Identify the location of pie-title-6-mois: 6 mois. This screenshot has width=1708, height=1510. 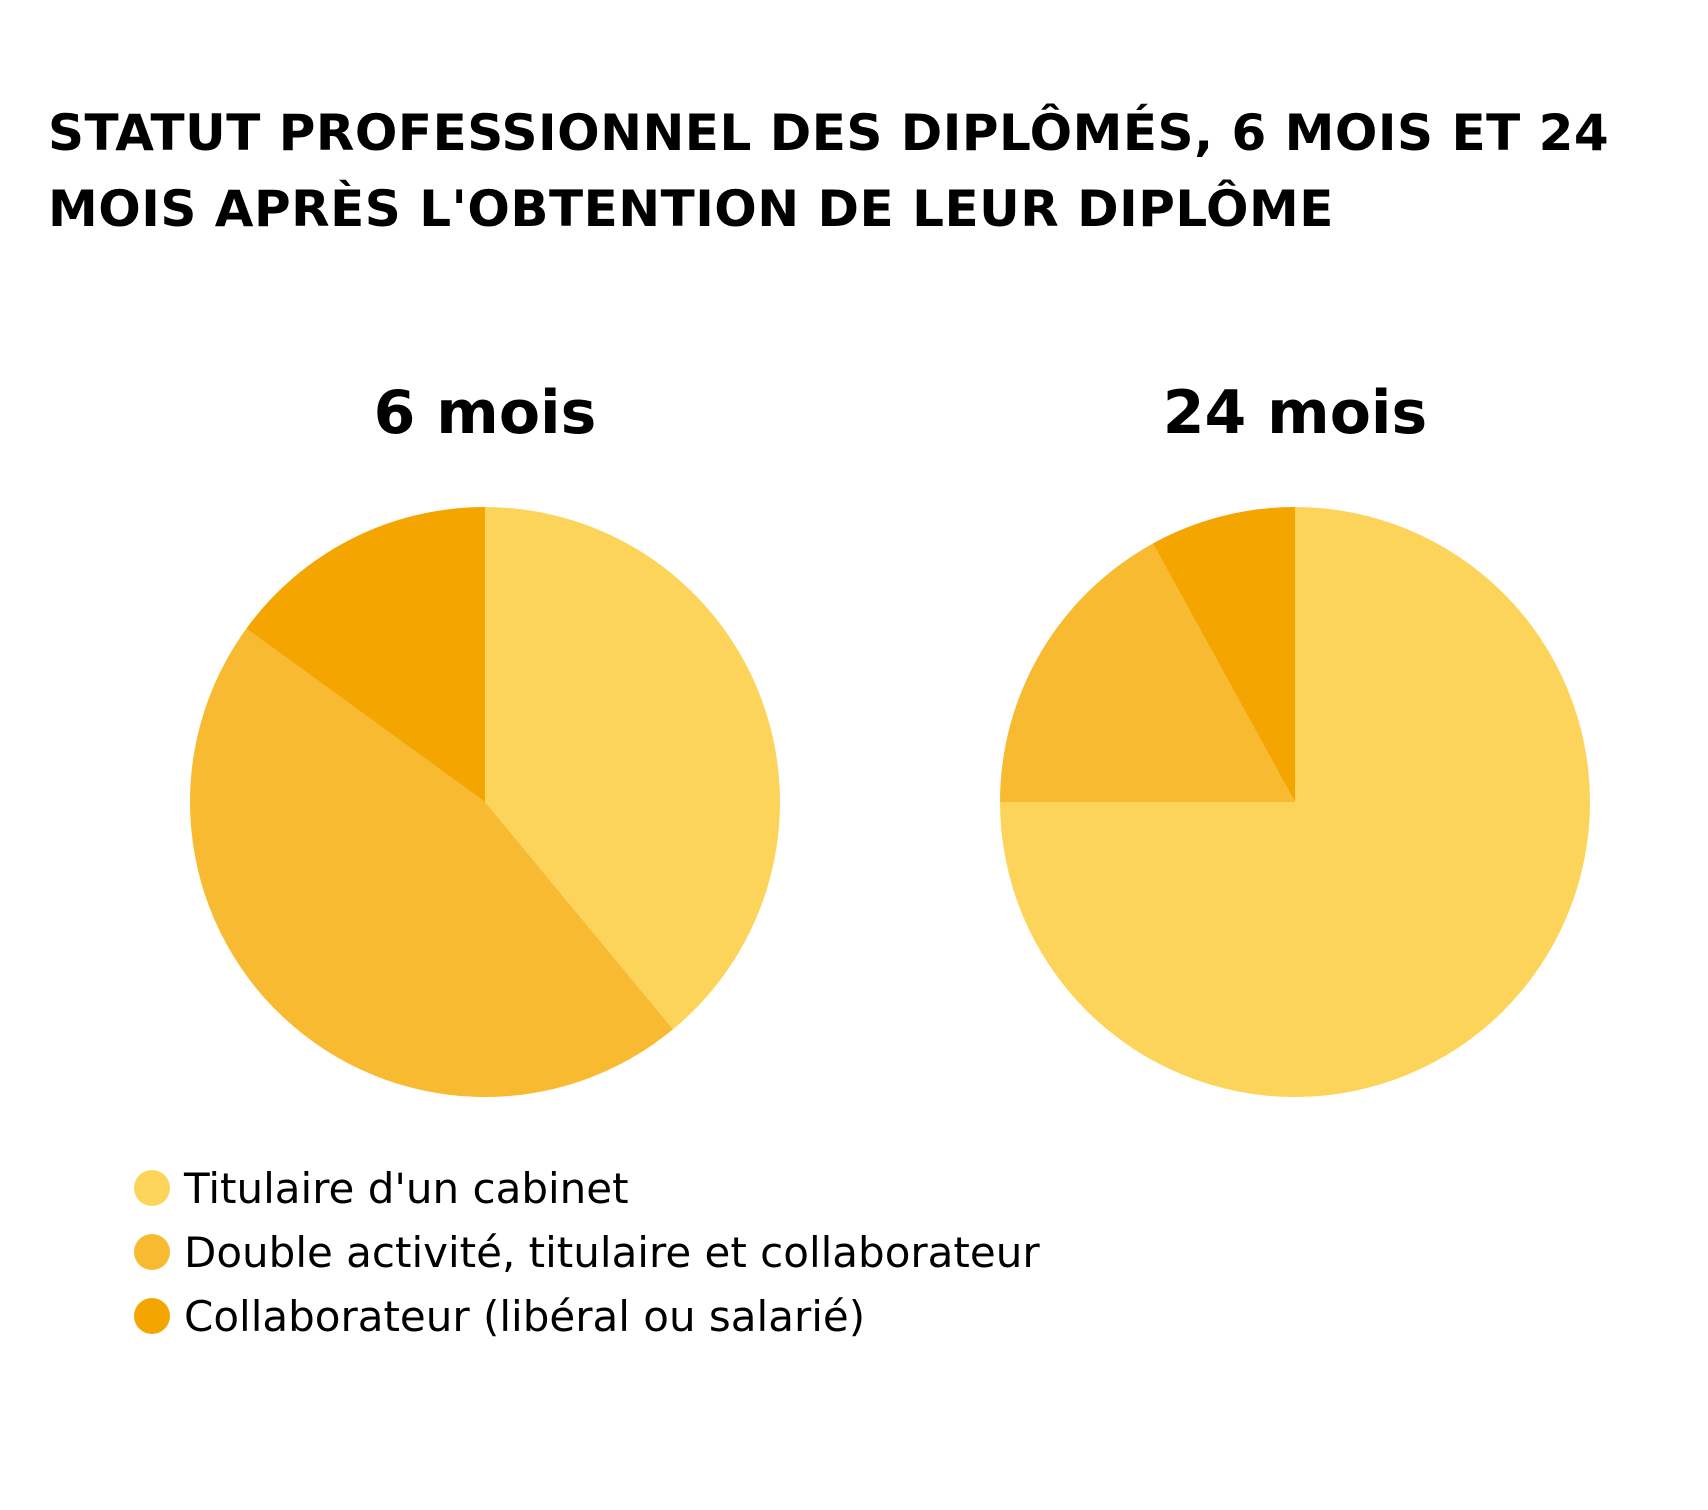
(485, 413).